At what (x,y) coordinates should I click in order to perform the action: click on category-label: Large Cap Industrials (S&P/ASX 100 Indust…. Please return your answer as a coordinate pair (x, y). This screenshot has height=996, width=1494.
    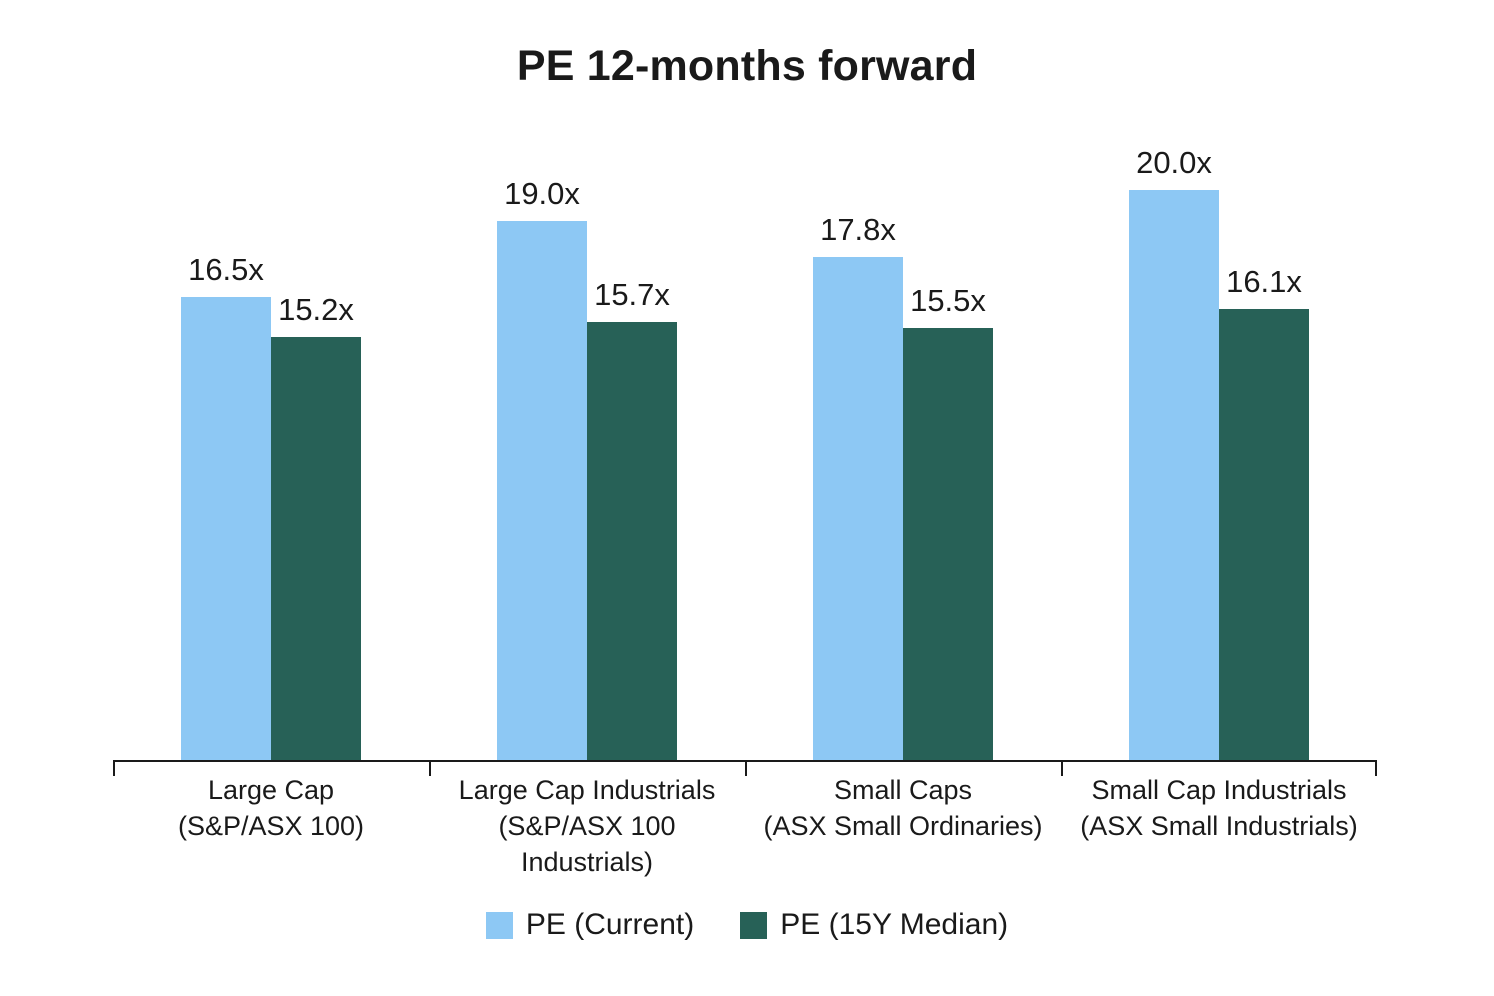
    Looking at the image, I should click on (587, 826).